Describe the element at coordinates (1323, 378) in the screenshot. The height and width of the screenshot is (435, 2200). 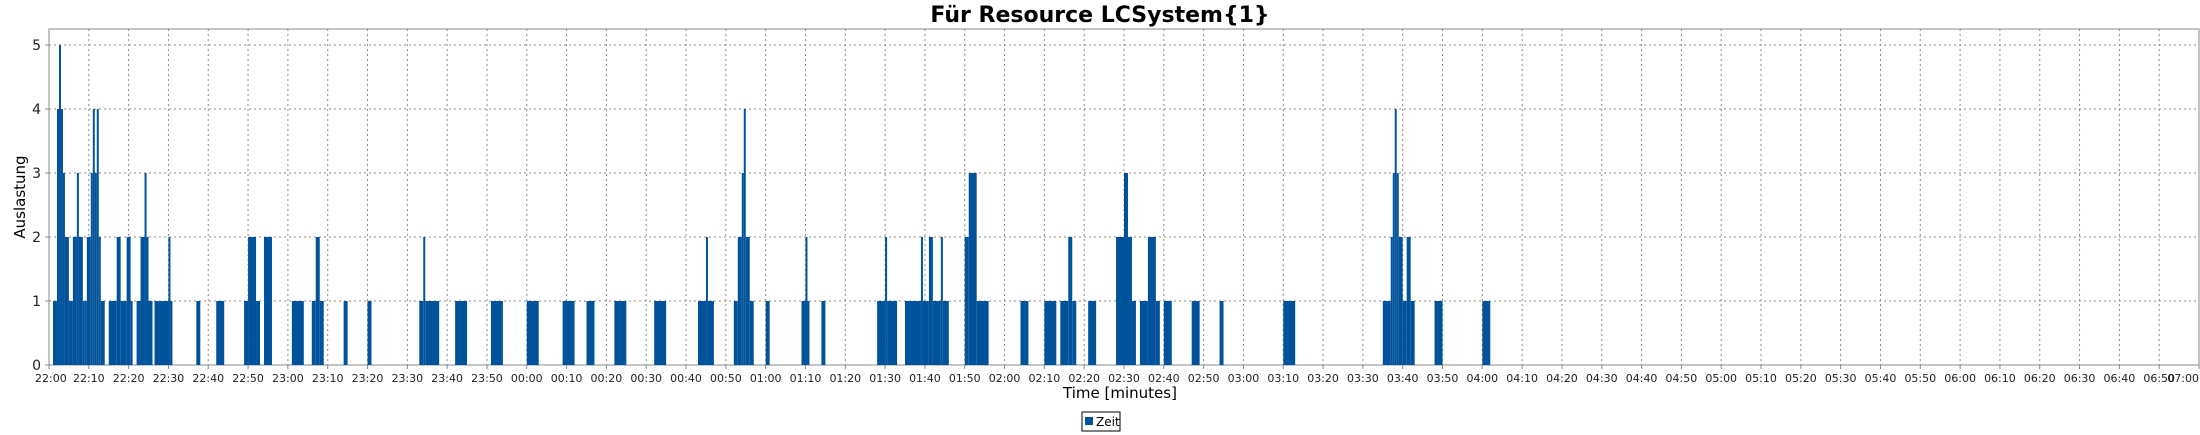
I see `x-tick-label: 03:20` at that location.